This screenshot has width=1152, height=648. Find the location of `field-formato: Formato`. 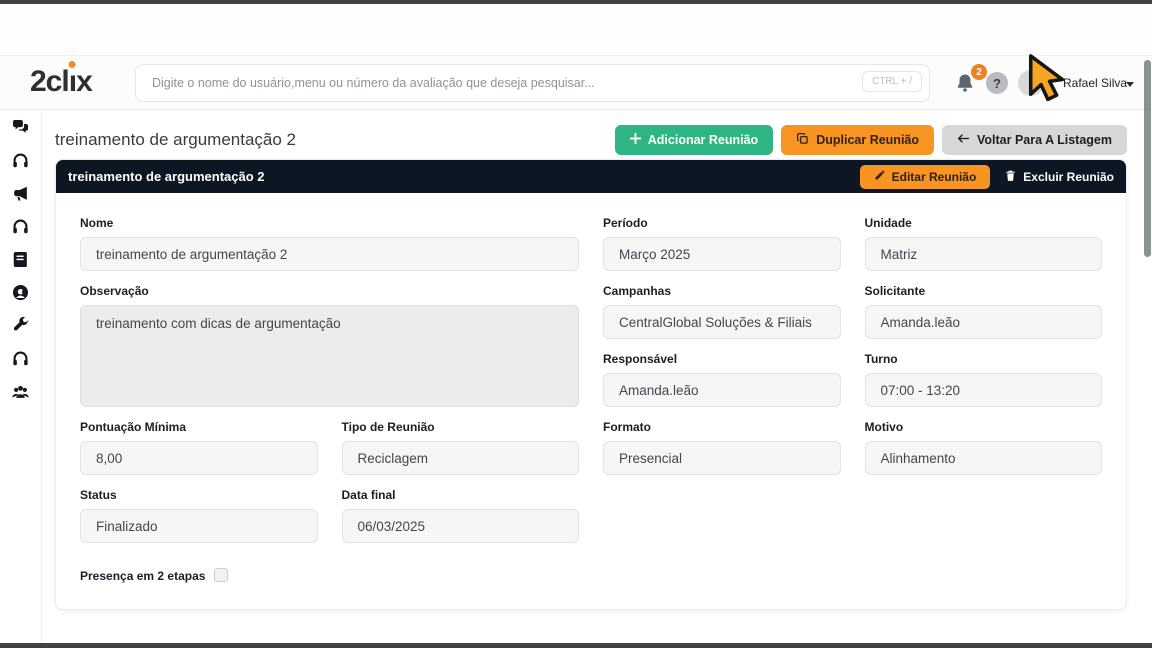

field-formato: Formato is located at coordinates (722, 447).